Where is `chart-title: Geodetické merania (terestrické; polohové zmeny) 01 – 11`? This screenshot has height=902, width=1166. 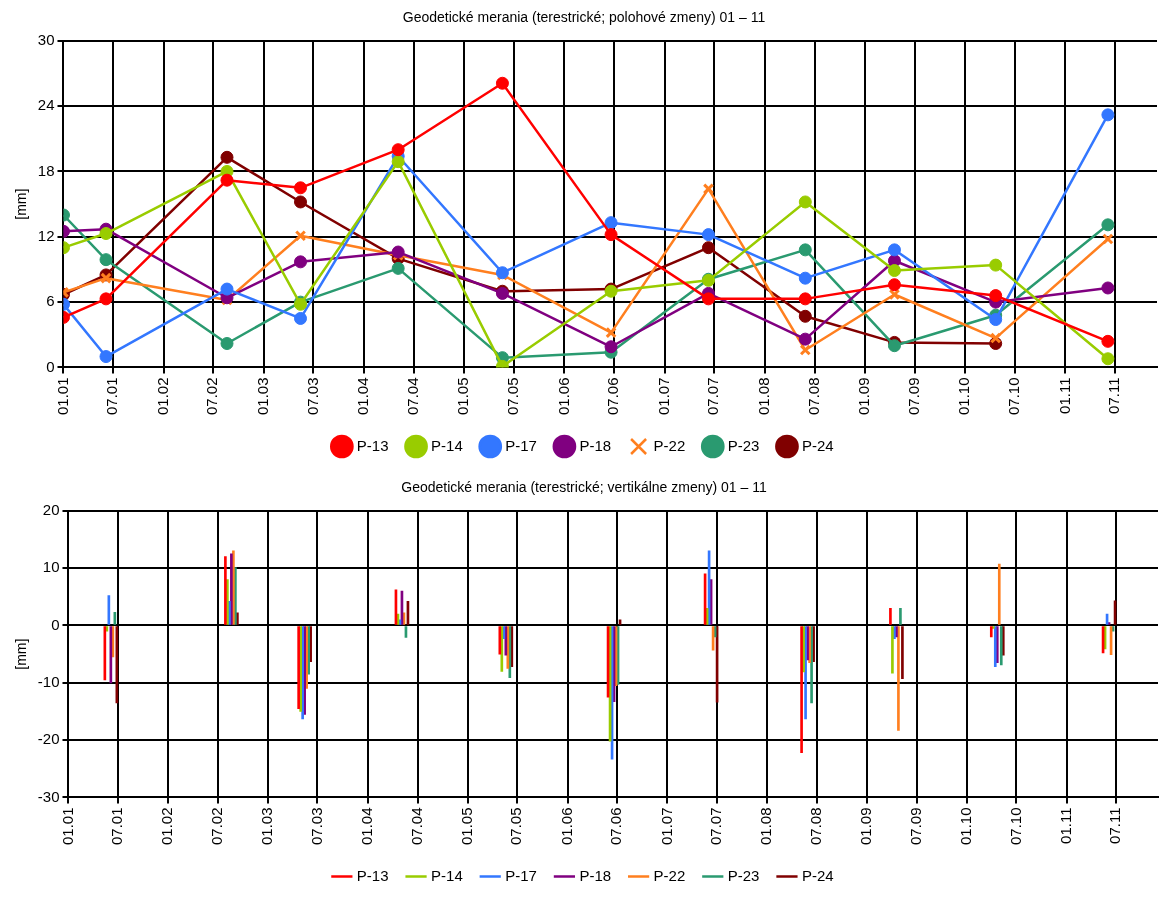
chart-title: Geodetické merania (terestrické; polohové zmeny) 01 – 11 is located at coordinates (584, 17).